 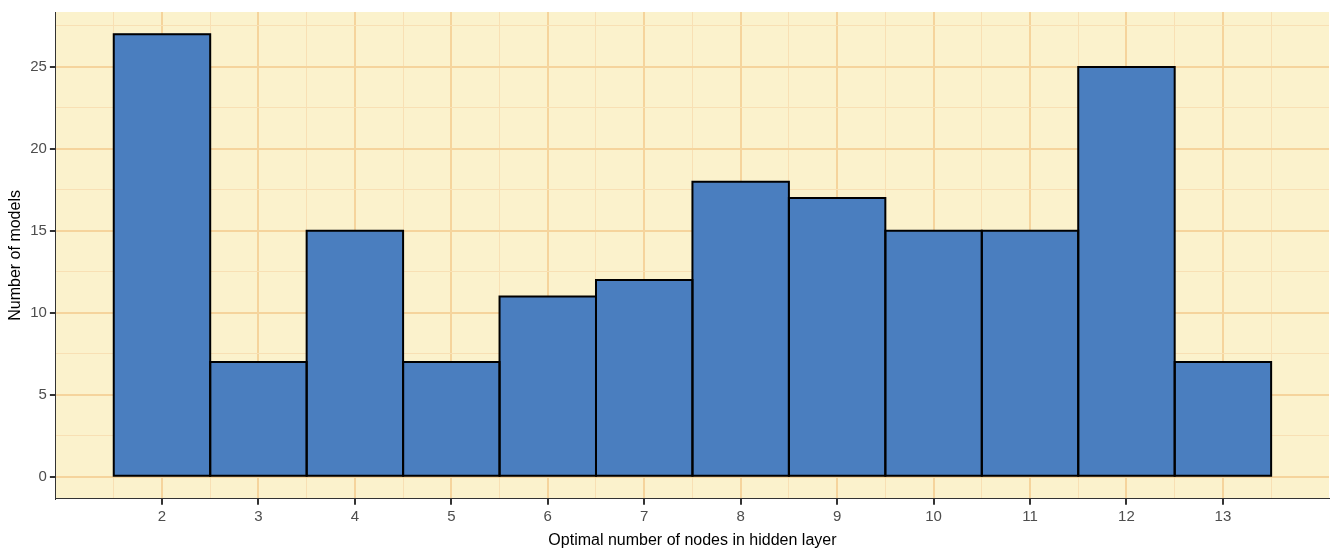 What do you see at coordinates (38, 229) in the screenshot?
I see `y-tick-label: 15` at bounding box center [38, 229].